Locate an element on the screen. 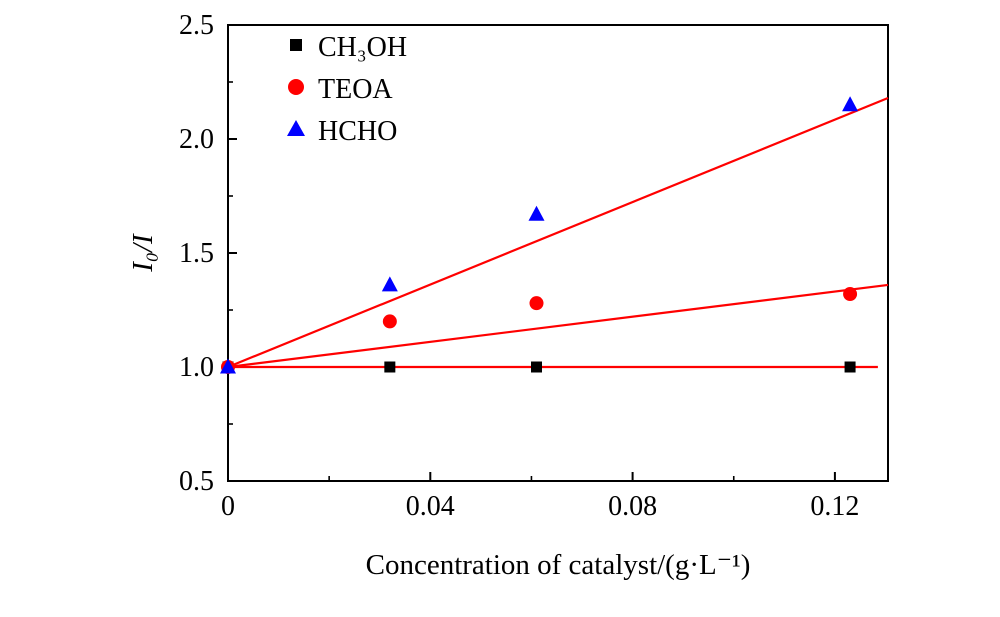 The image size is (1000, 617). x-tick-label: 0.04 is located at coordinates (430, 506).